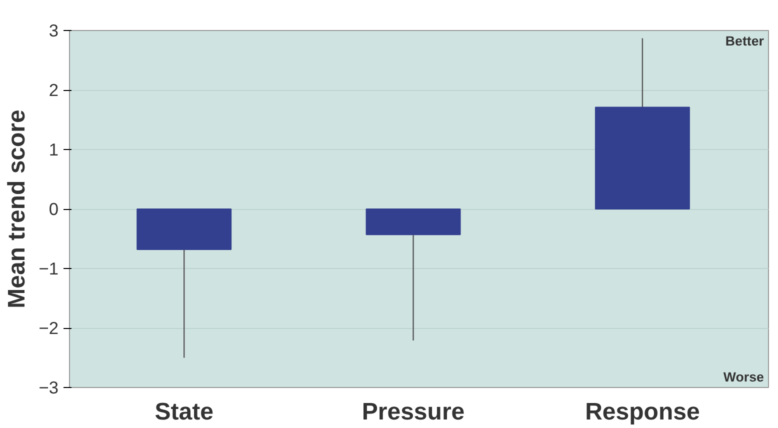 The width and height of the screenshot is (778, 428). I want to click on annotation: Better, so click(744, 41).